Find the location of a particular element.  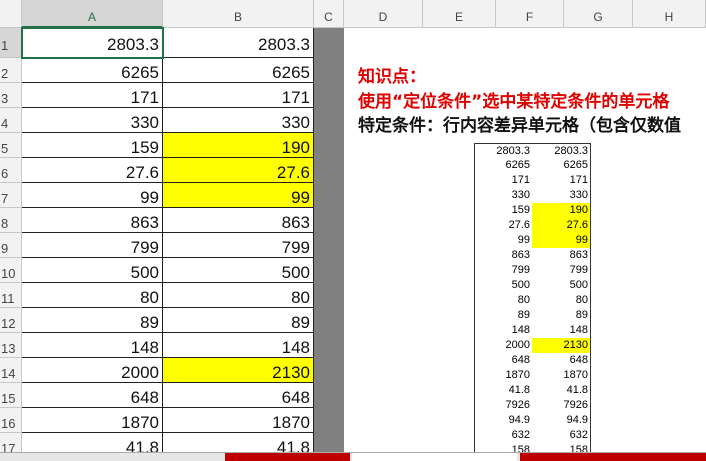

cell: 6265 is located at coordinates (238, 70).